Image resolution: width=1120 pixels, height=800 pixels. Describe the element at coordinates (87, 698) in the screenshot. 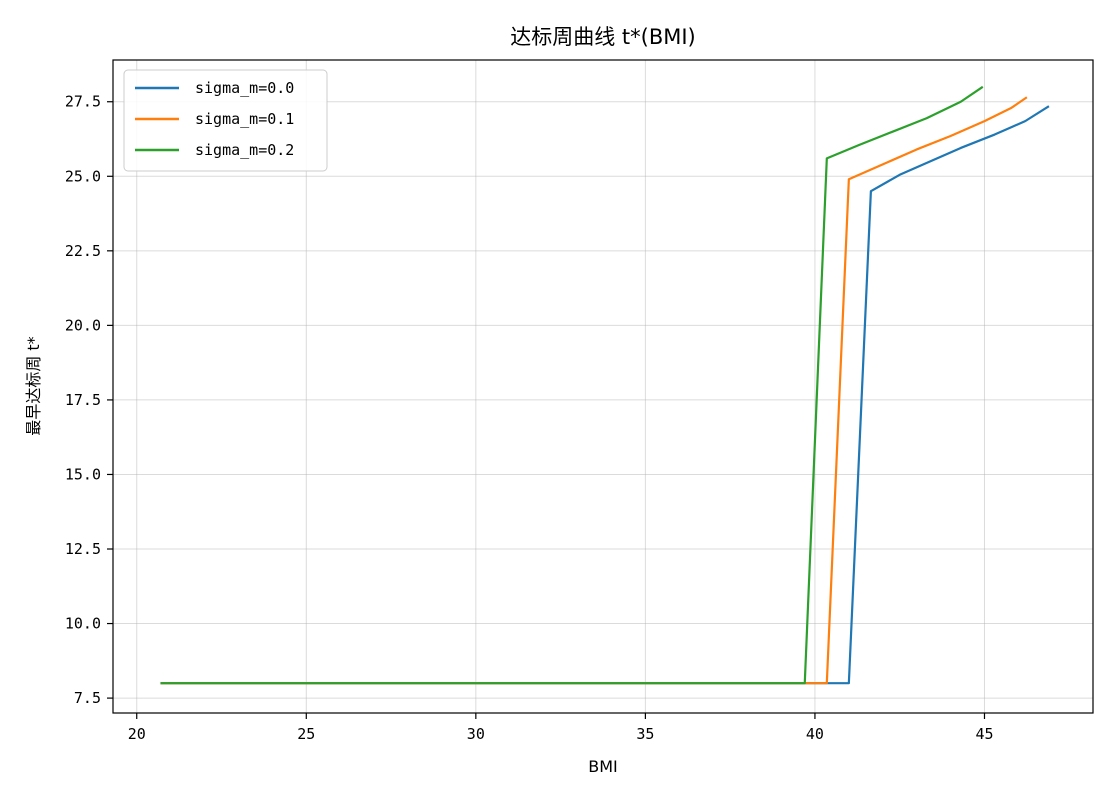

I see `y-tick-label: 7.5` at that location.